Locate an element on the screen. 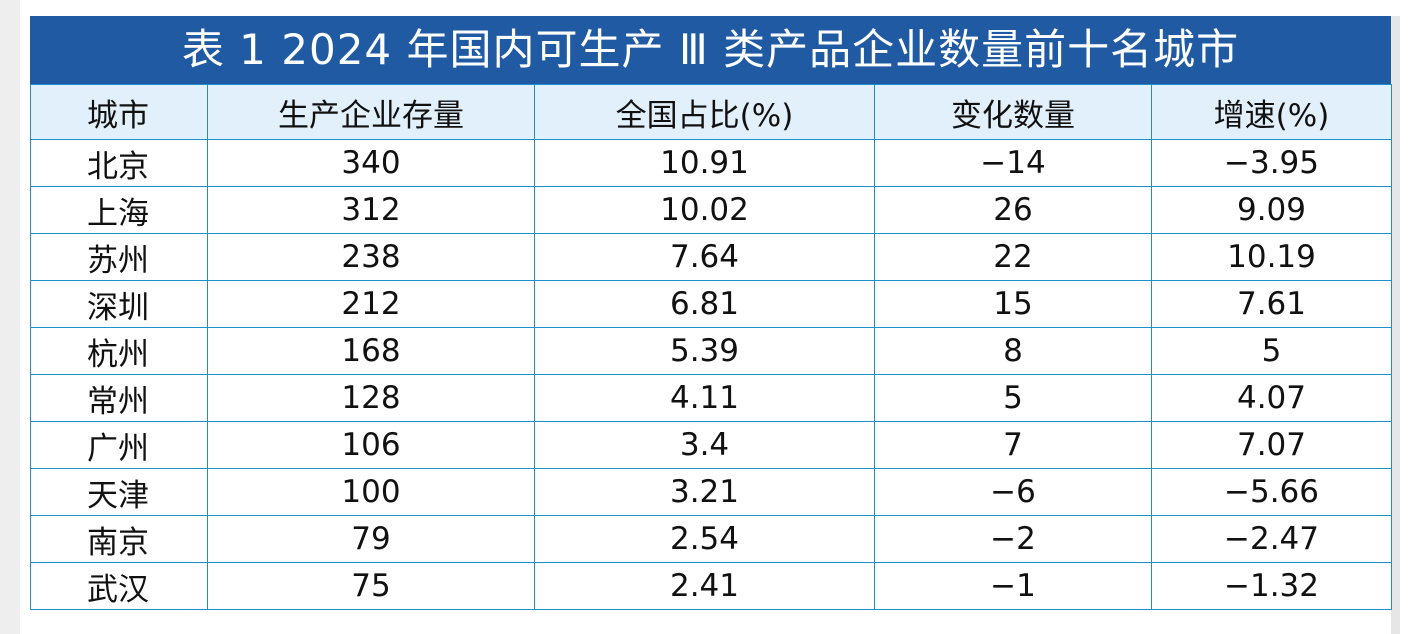 The width and height of the screenshot is (1409, 634). cell-change: −1 is located at coordinates (1013, 586).